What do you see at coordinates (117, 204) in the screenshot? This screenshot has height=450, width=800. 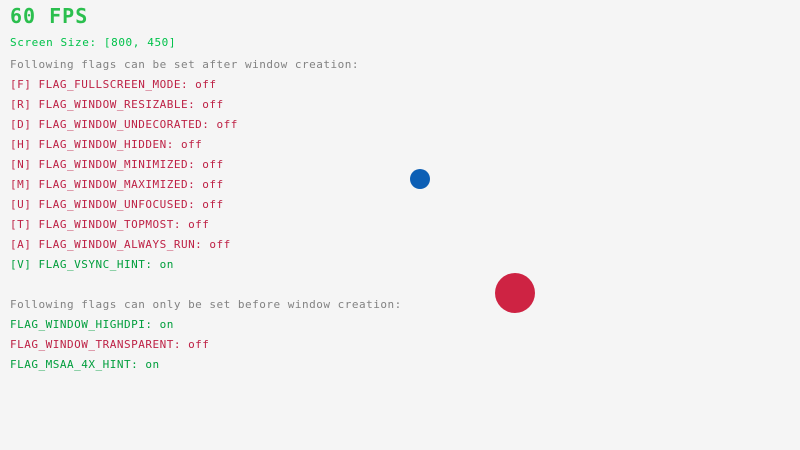 I see `flag-row-flag-window-unfocused: [U] FLAG_WINDOW_UNFOCUSED: off` at bounding box center [117, 204].